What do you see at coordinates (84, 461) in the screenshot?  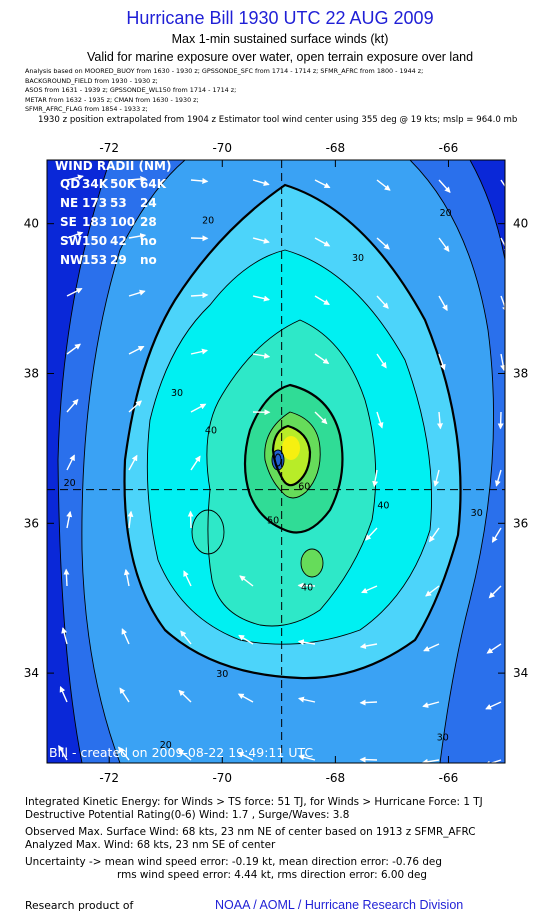 I see `isoline-20-west` at bounding box center [84, 461].